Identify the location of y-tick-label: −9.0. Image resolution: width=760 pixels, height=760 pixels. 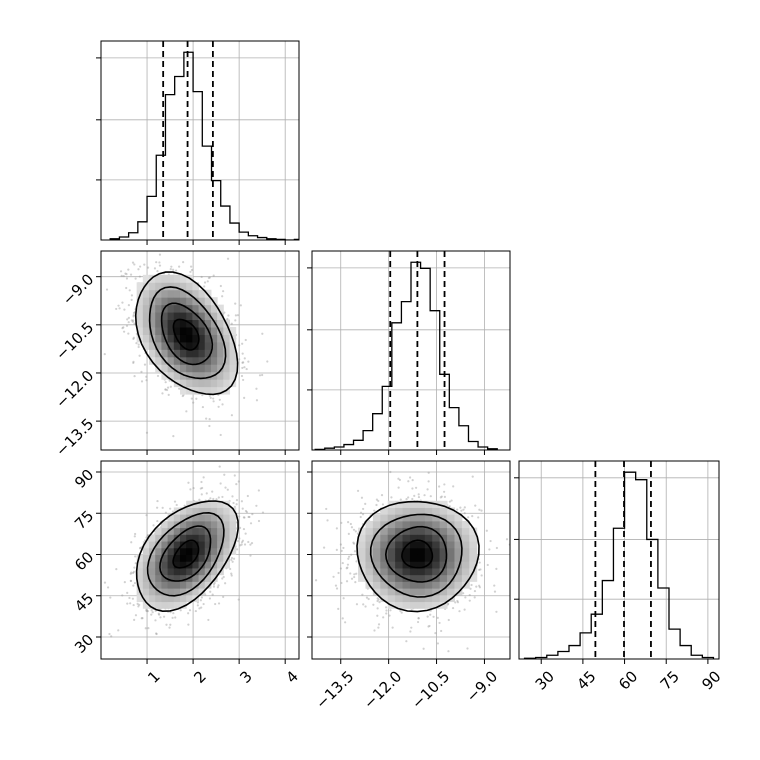
(78, 289).